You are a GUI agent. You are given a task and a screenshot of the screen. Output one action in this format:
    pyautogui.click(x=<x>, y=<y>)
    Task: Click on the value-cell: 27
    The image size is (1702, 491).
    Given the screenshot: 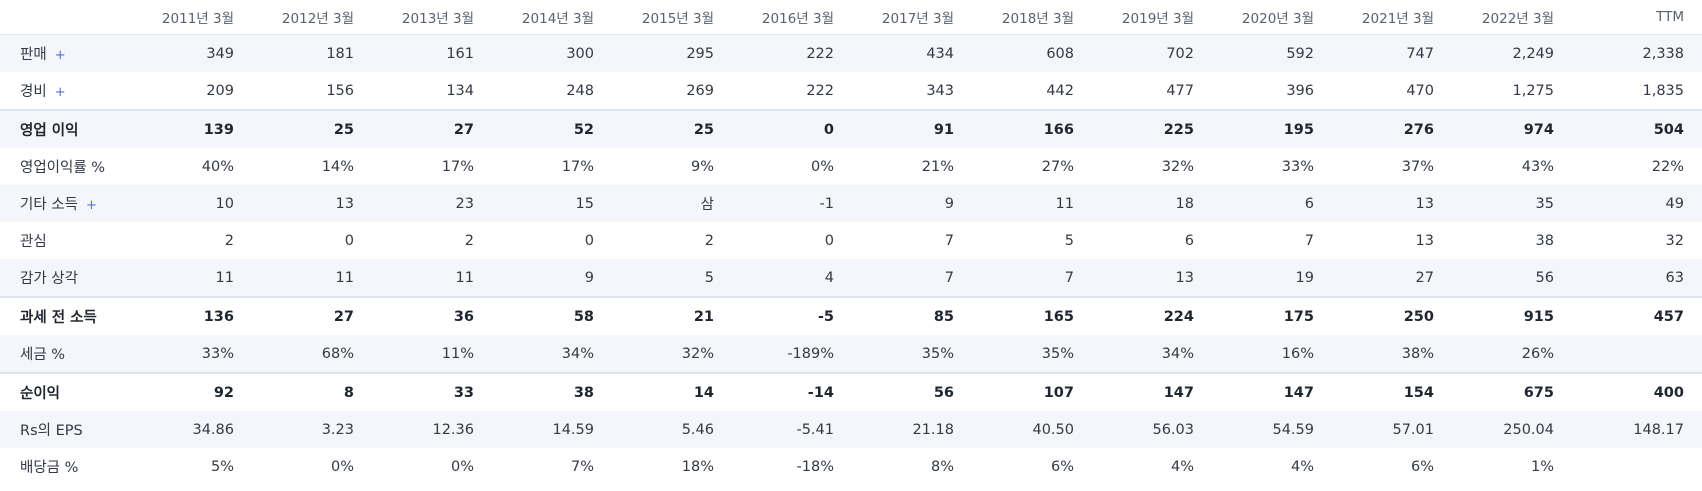 What is the action you would take?
    pyautogui.click(x=330, y=315)
    